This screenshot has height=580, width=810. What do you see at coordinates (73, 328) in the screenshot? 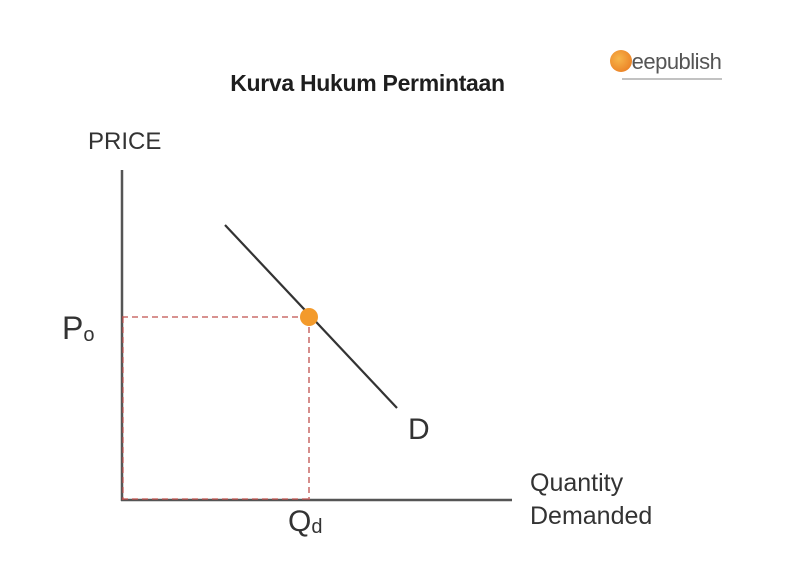
I see `price-point-main: P` at bounding box center [73, 328].